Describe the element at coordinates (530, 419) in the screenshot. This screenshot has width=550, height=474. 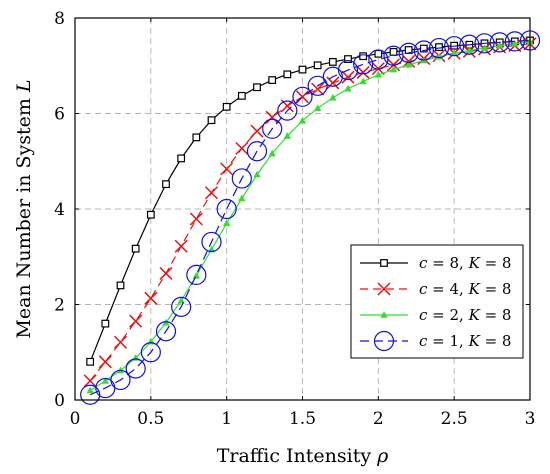
I see `x-tick-label: 3` at that location.